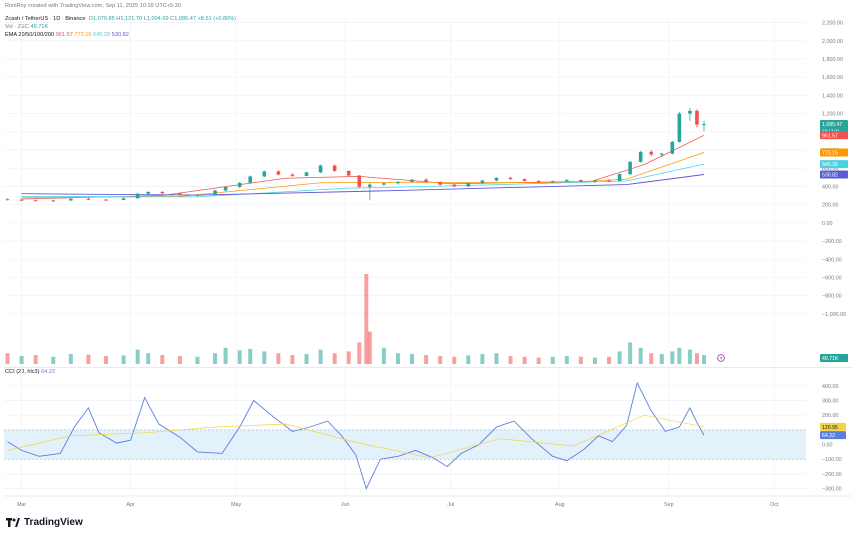 The image size is (860, 537). I want to click on cci-tick-label: −200.00, so click(832, 475).